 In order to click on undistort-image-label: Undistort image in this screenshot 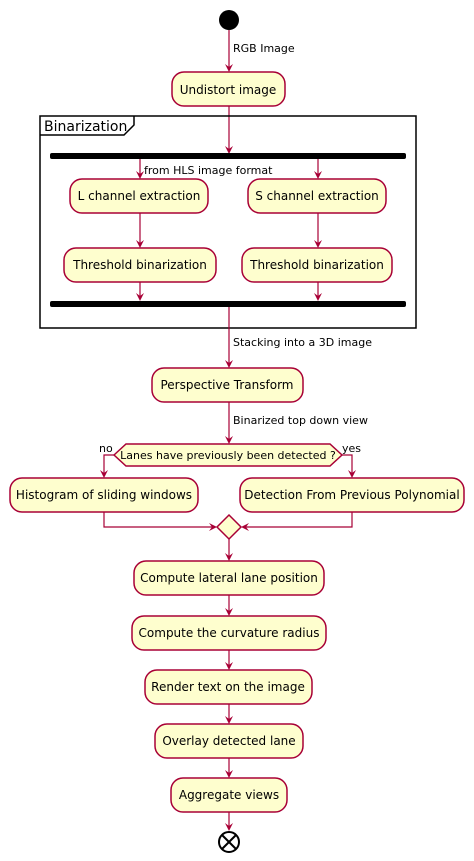, I will do `click(228, 90)`.